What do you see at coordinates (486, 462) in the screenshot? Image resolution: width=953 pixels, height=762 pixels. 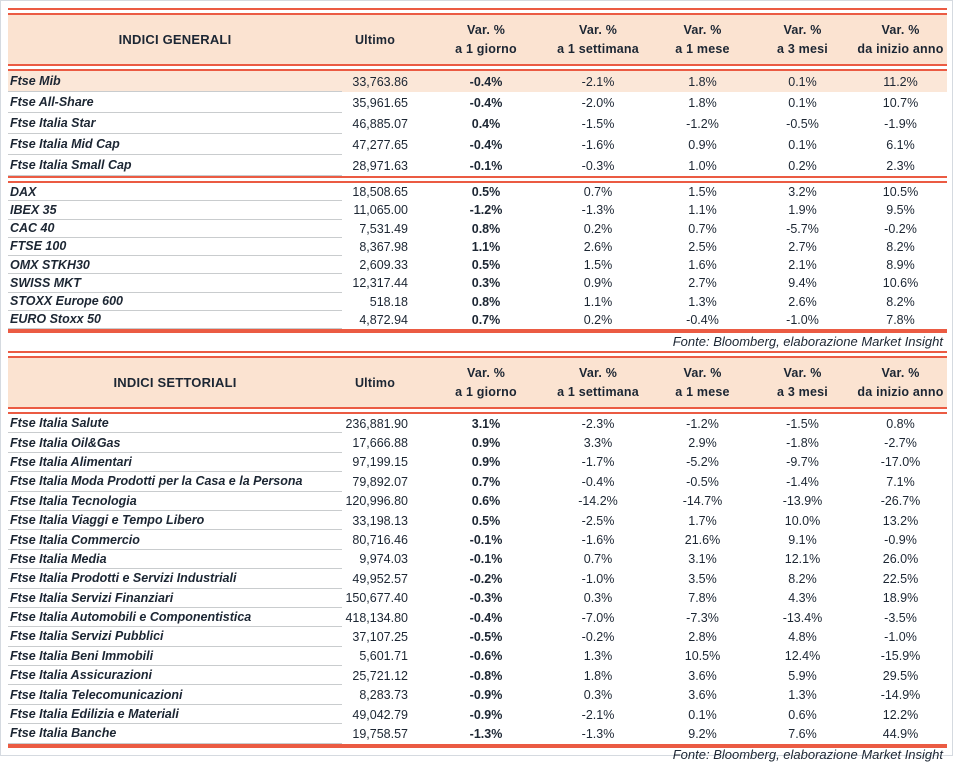 I see `var-1d-value: 0.9%` at bounding box center [486, 462].